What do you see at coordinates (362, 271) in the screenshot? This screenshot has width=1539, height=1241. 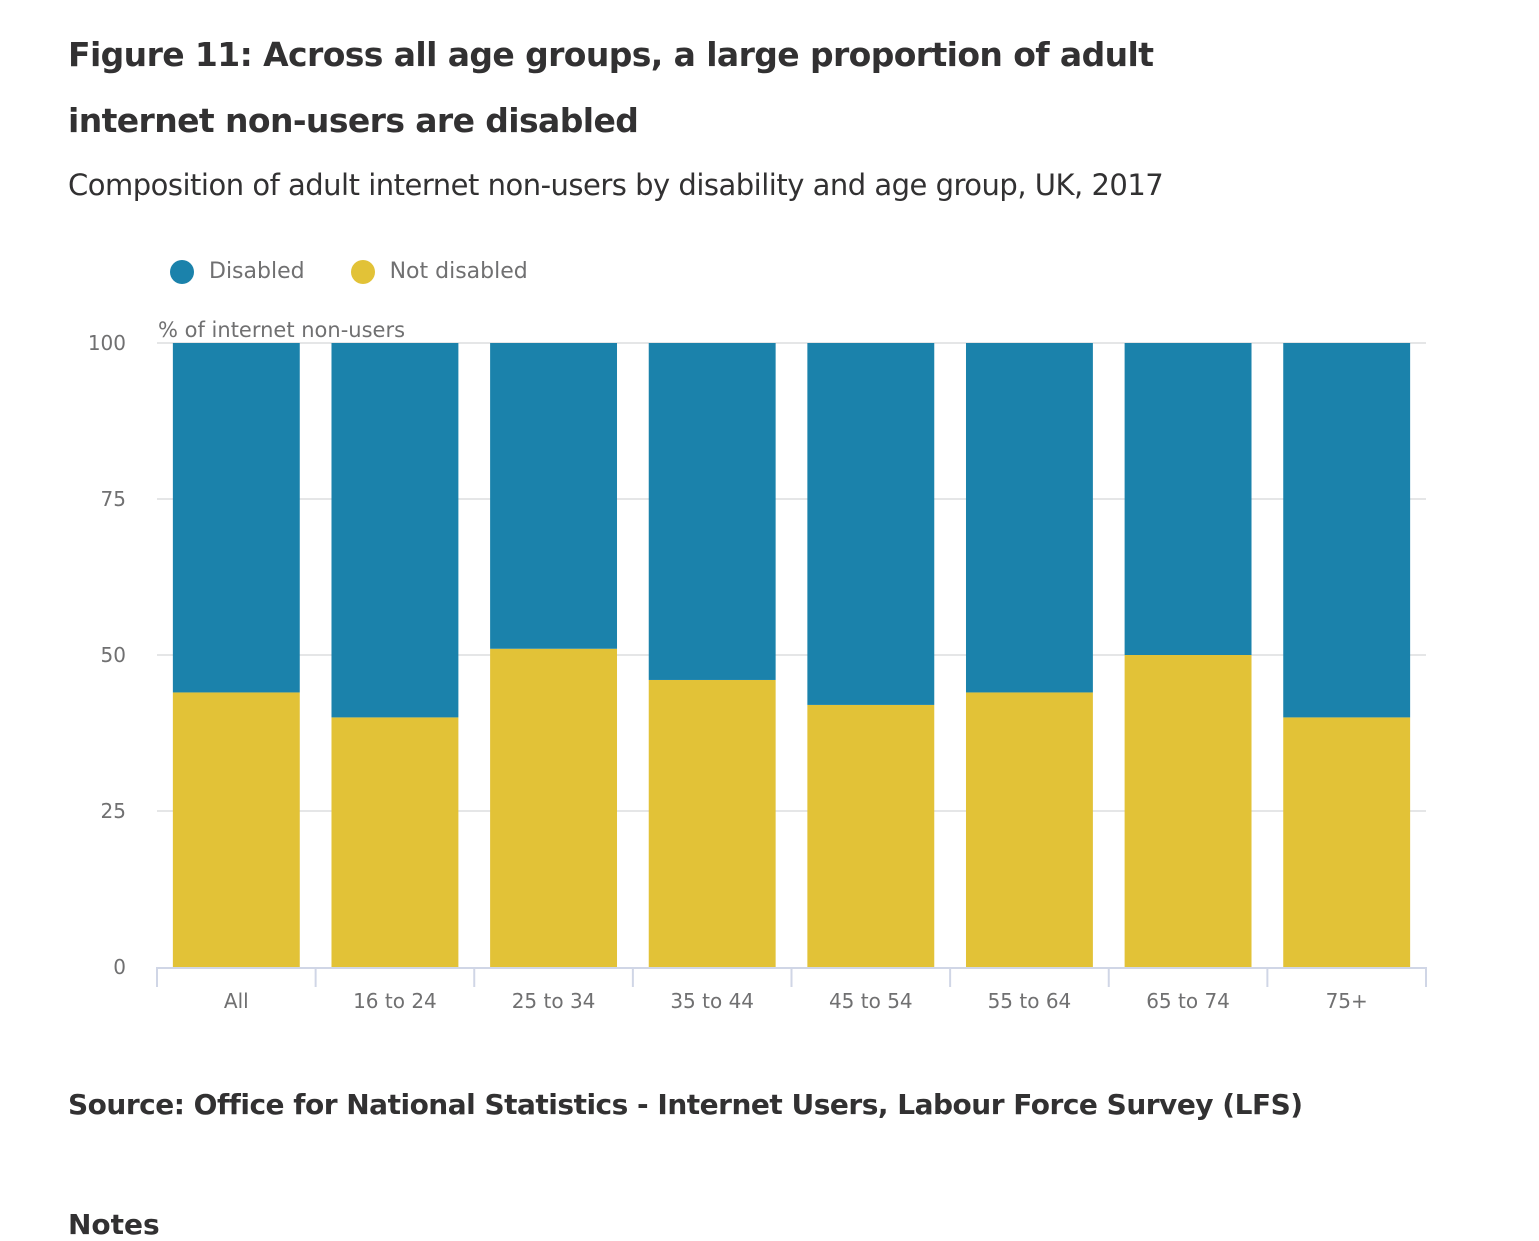 I see `legend-swatch-not-disabled-icon` at bounding box center [362, 271].